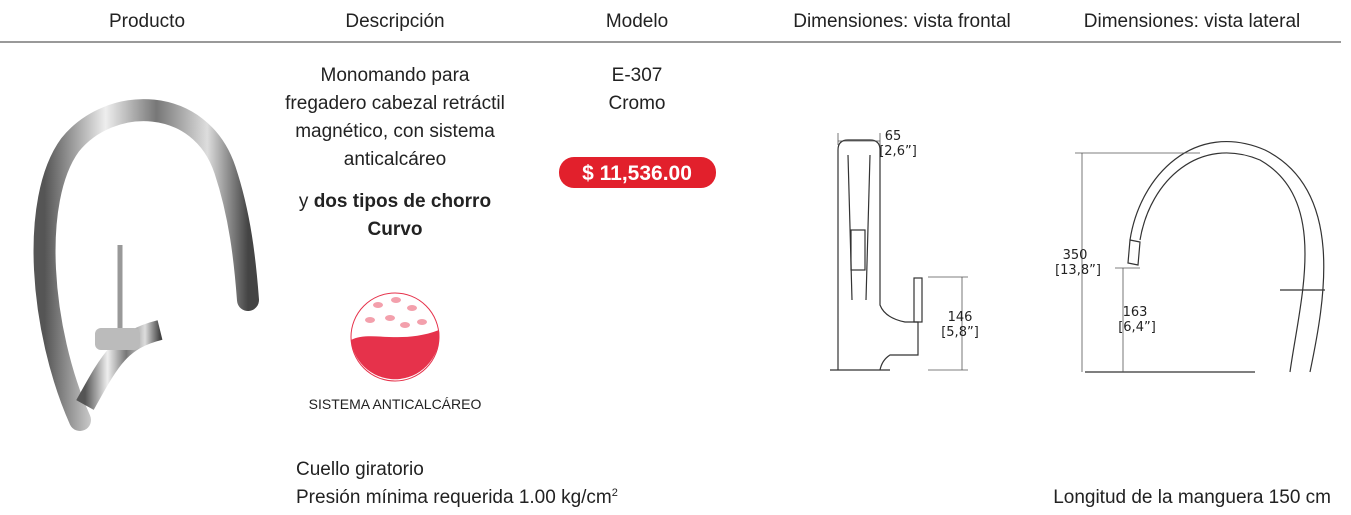 The image size is (1351, 515). Describe the element at coordinates (1135, 312) in the screenshot. I see `dimension-label: 163` at that location.